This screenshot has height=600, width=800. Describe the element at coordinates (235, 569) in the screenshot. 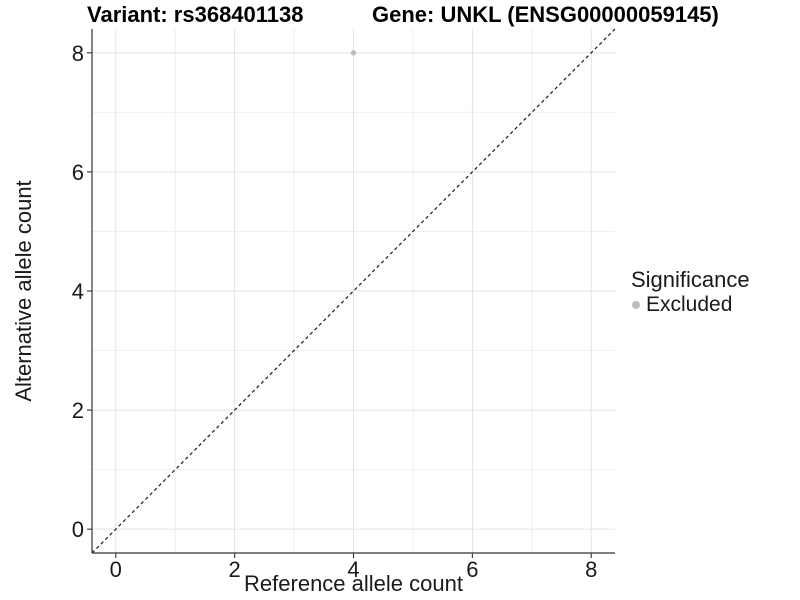

I see `x-tick-label: 2` at that location.